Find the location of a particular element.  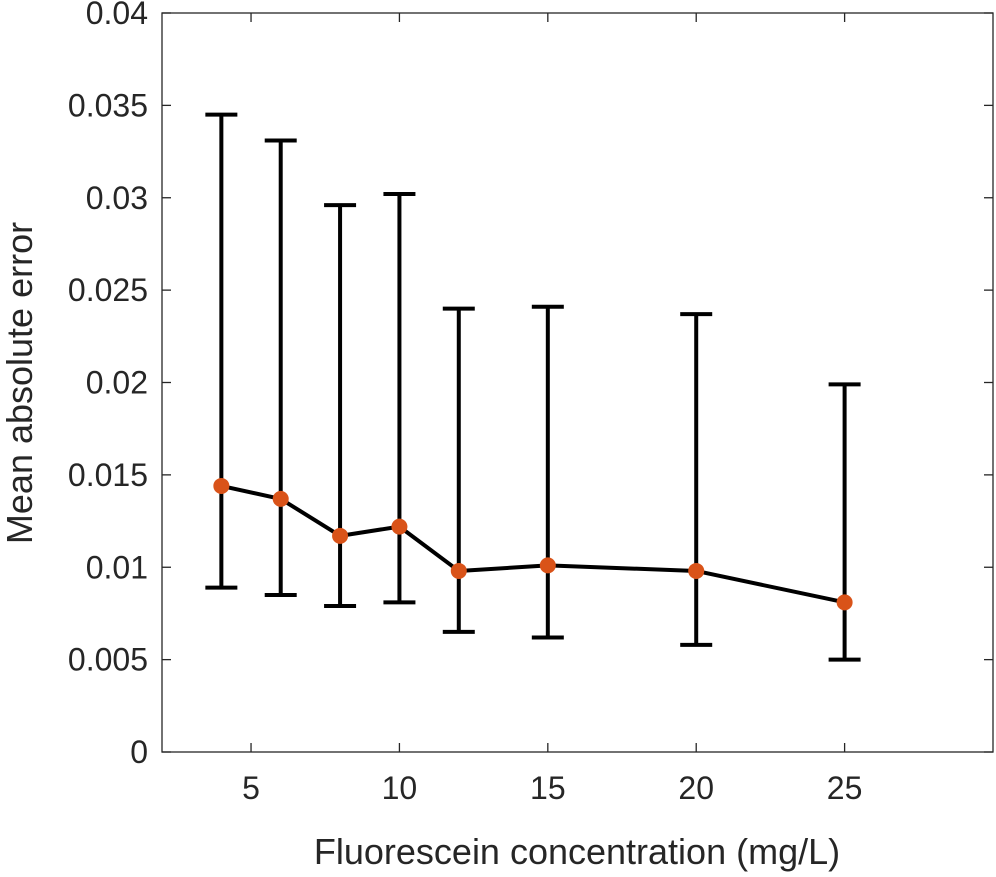

y-tick-label: 0.015 is located at coordinates (108, 475).